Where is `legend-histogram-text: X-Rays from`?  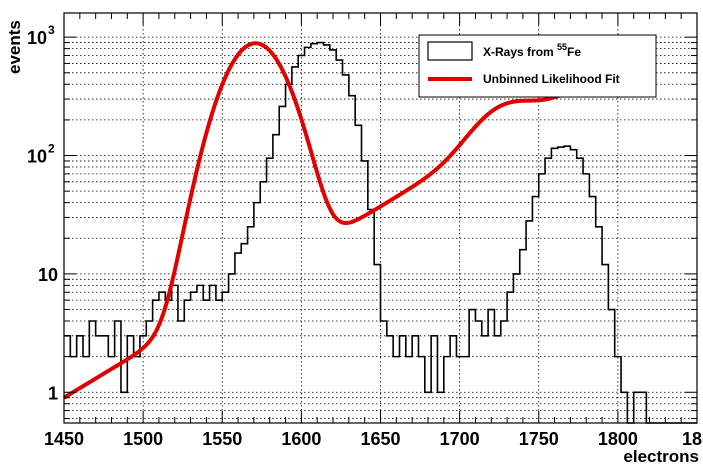
legend-histogram-text: X-Rays from is located at coordinates (520, 52).